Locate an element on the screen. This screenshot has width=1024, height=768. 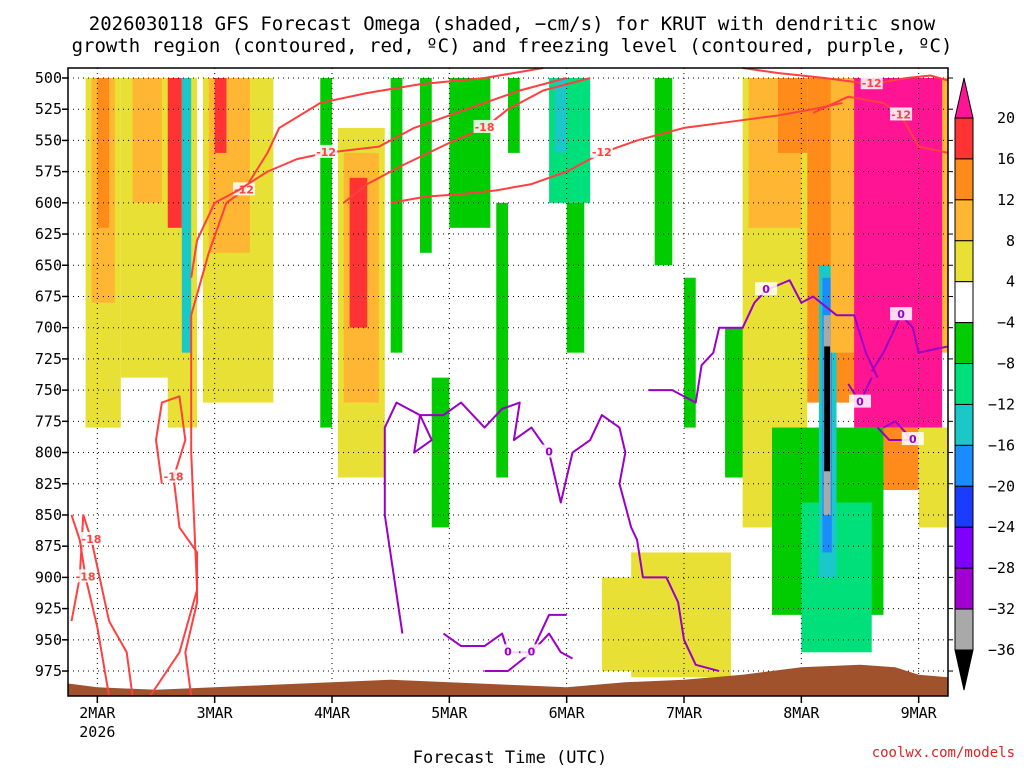
x-tick-label-5: 5MAR is located at coordinates (449, 713).